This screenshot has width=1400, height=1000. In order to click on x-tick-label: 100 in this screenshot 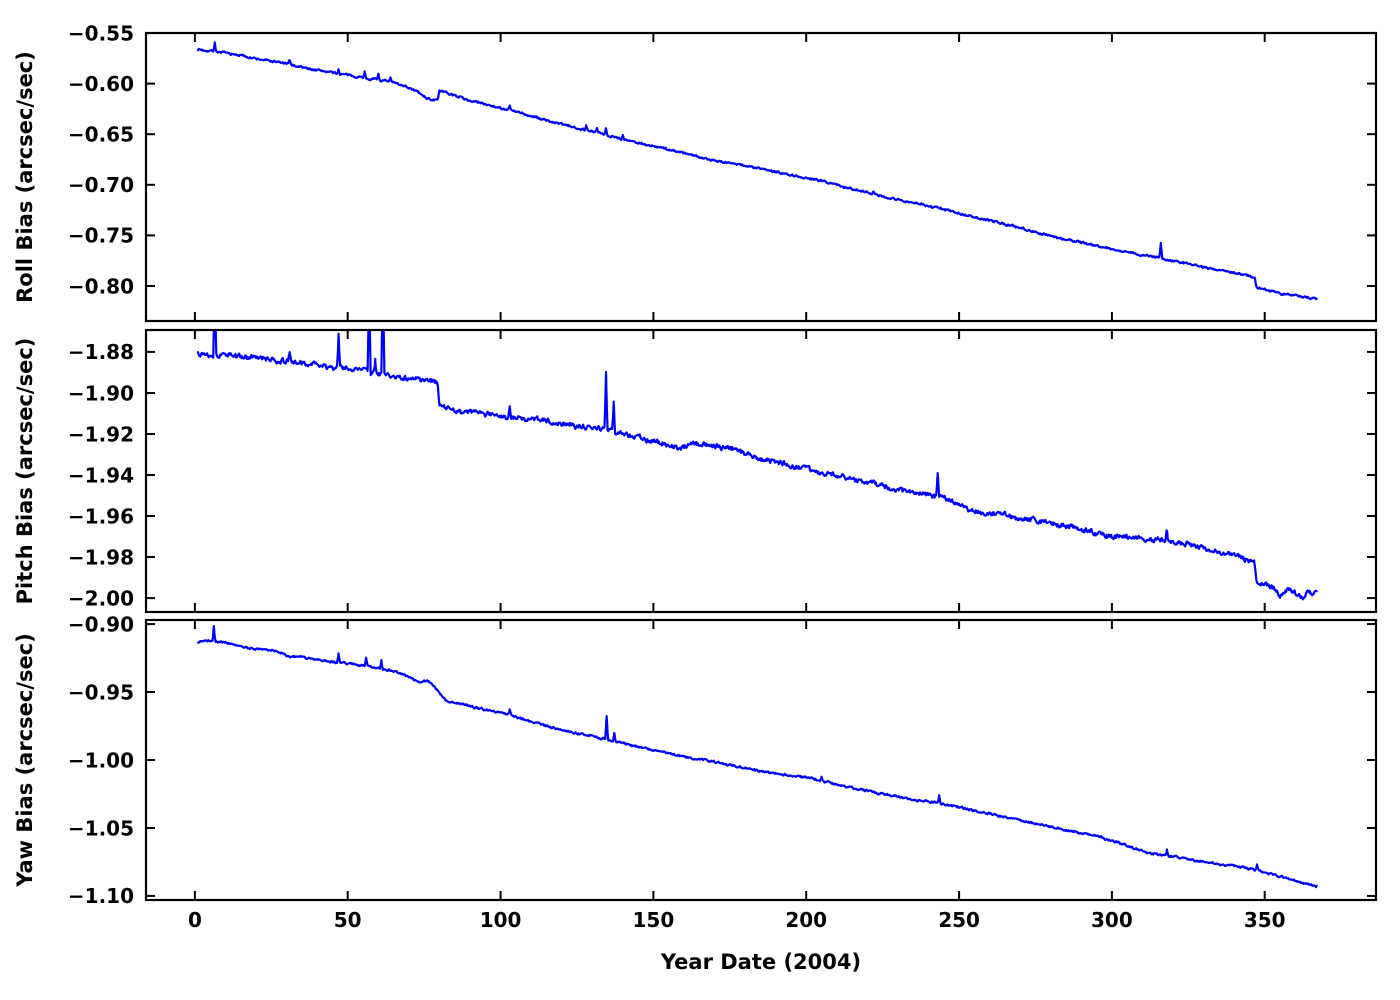, I will do `click(501, 920)`.